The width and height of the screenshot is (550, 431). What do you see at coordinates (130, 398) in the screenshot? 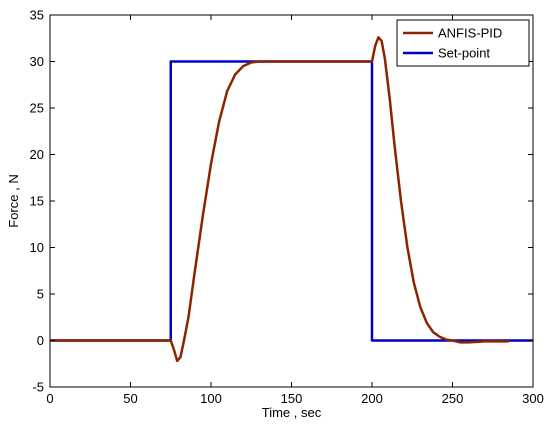
I see `x-tick-label: 50` at bounding box center [130, 398].